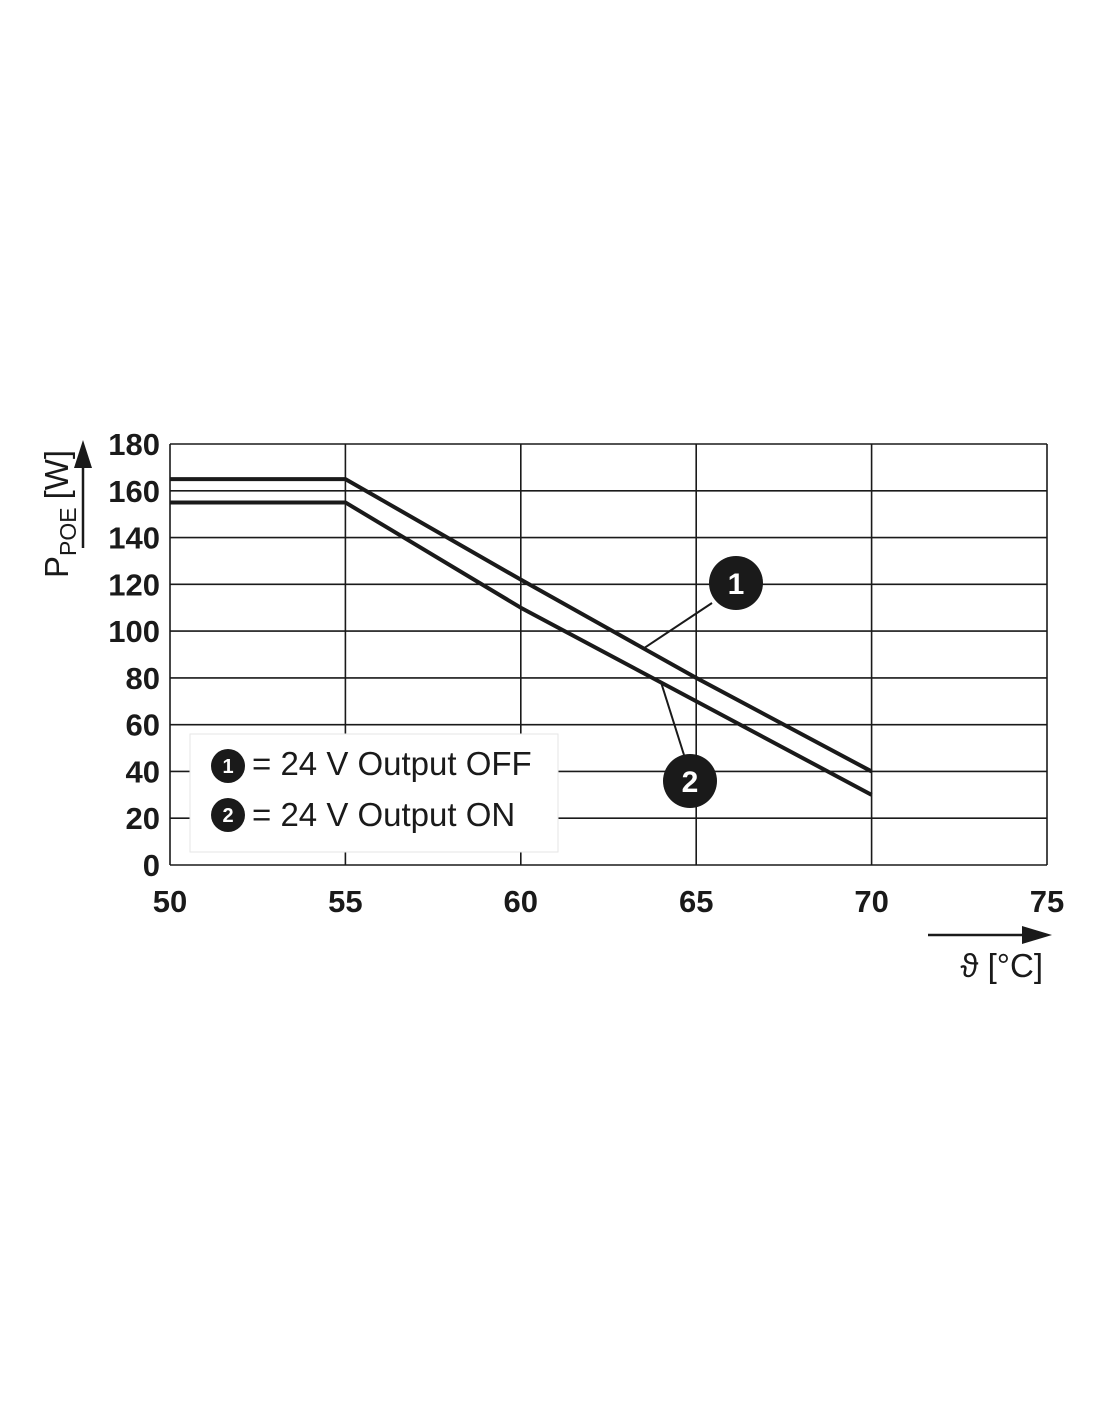 The width and height of the screenshot is (1100, 1422). I want to click on legend-item-2-label: = 24 V Output ON, so click(383, 814).